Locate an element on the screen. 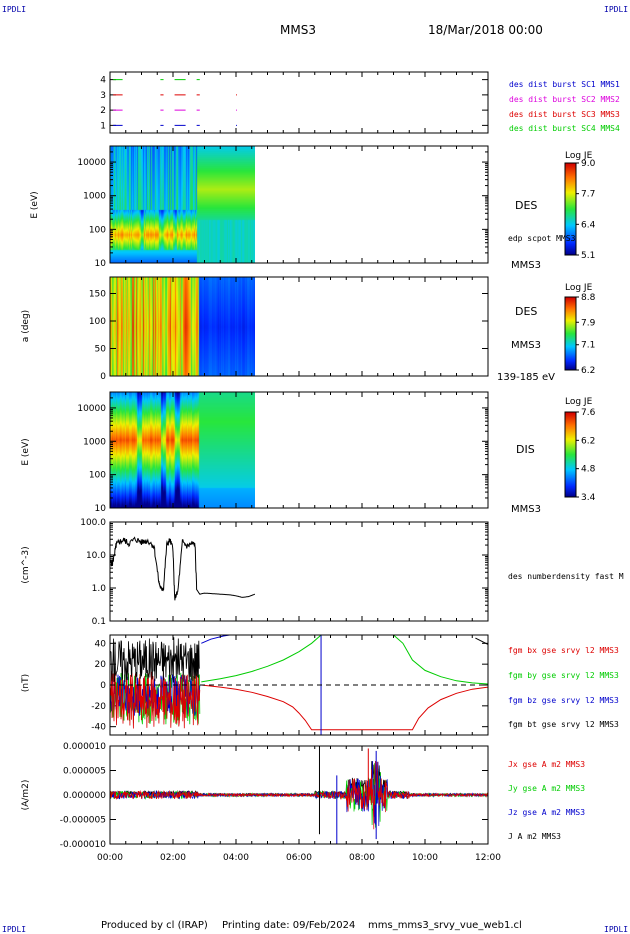 This screenshot has width=630, height=934. legend-jz: Jz gse A m2 MMS3 is located at coordinates (546, 812).